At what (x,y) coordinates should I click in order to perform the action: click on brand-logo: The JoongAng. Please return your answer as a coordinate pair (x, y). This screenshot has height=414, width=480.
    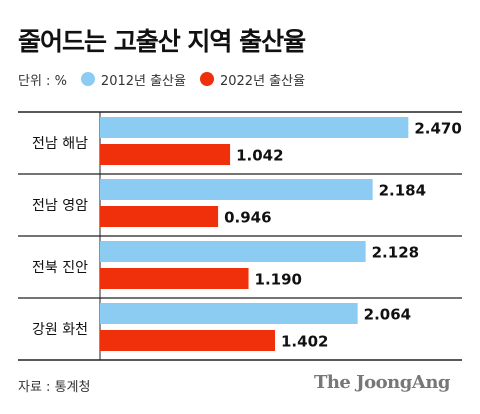
    Looking at the image, I should click on (382, 382).